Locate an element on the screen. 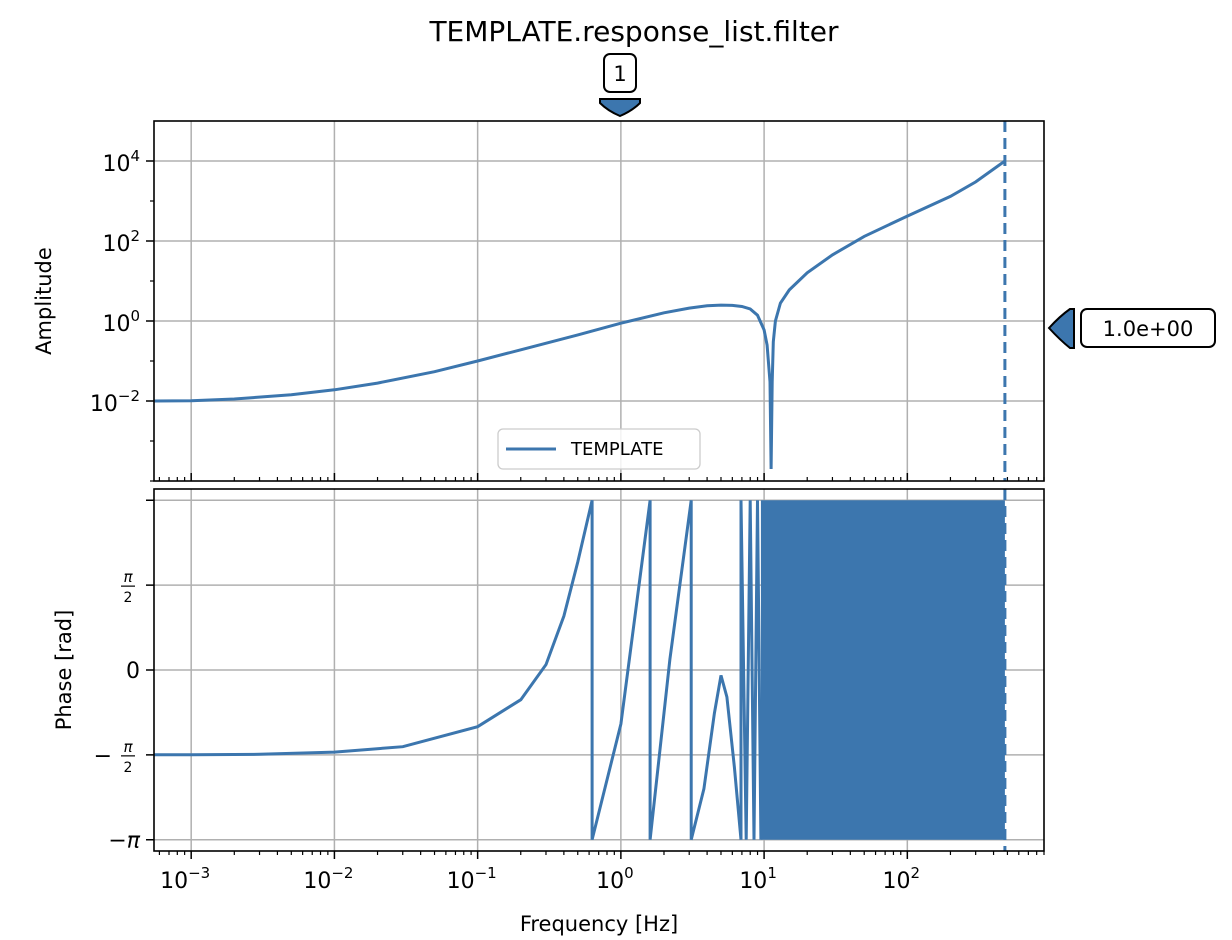 This screenshot has width=1232, height=940. phase-x-ticks: 10⁻³ 10⁻² 10⁻¹ 10⁰ 10¹ 10² is located at coordinates (601, 872).